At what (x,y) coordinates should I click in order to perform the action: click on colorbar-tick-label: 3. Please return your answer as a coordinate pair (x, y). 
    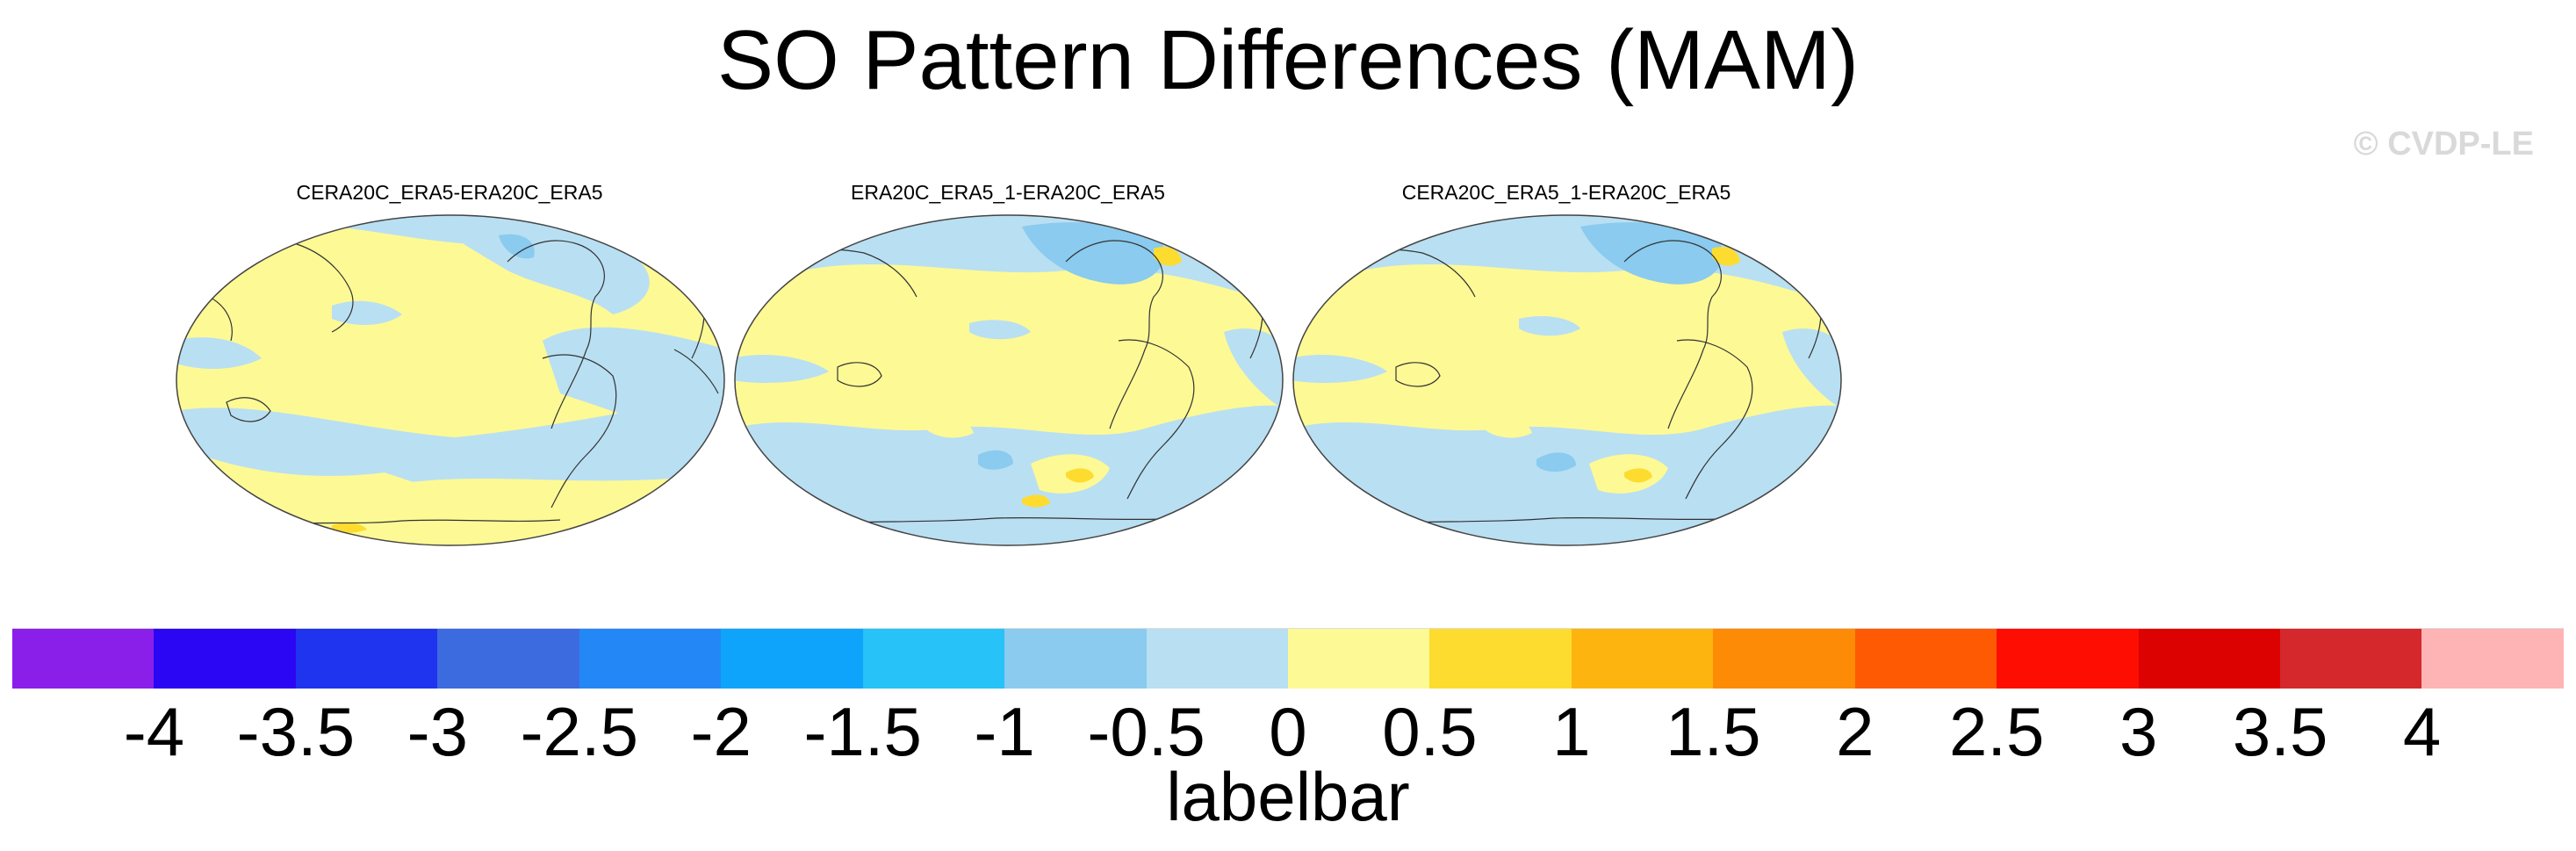
    Looking at the image, I should click on (2138, 731).